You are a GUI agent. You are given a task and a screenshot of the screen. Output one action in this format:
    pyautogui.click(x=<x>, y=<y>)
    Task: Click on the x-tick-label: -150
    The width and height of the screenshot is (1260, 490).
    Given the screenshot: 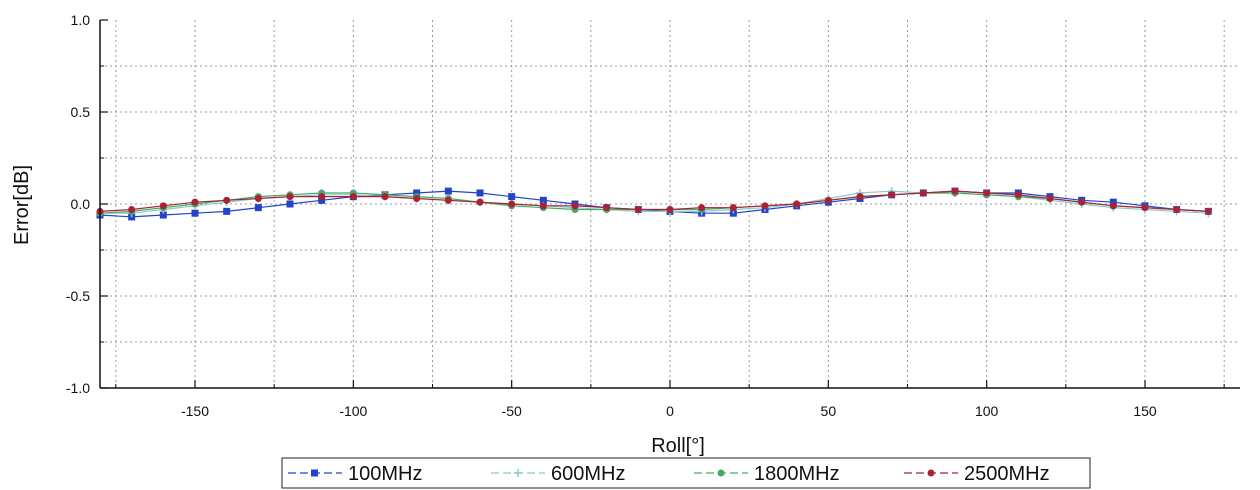 What is the action you would take?
    pyautogui.click(x=195, y=411)
    